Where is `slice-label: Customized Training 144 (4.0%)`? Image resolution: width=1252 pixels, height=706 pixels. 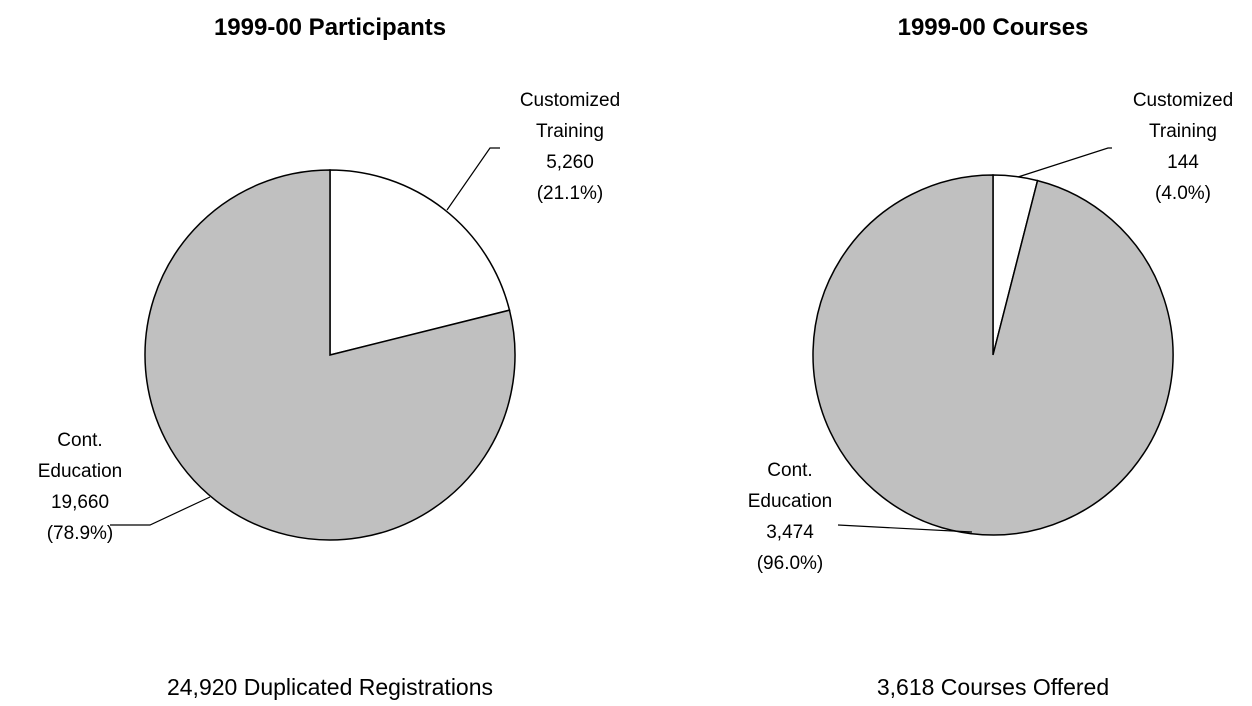
slice-label: Customized Training 144 (4.0%) is located at coordinates (1180, 147).